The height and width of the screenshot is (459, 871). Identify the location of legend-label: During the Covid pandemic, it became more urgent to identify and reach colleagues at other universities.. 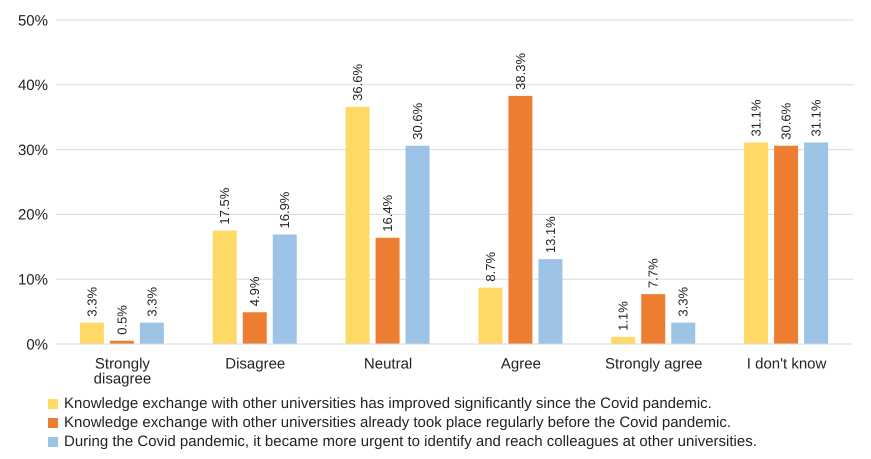
(410, 441).